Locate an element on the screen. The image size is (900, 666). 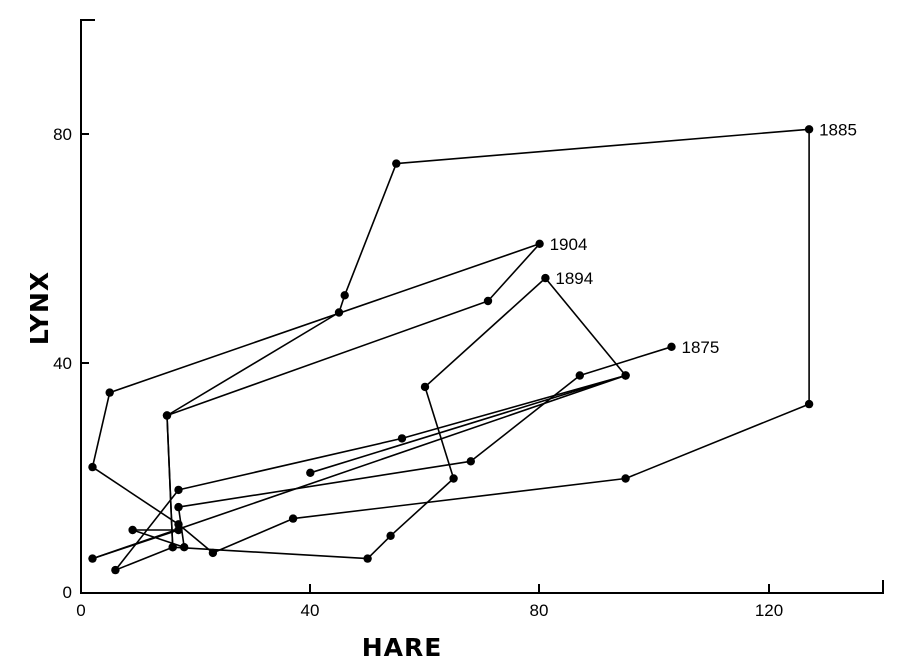
y-axis-title: LYNX is located at coordinates (39, 308).